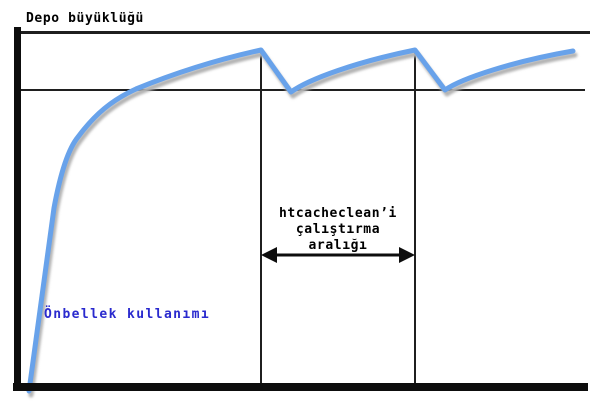 The width and height of the screenshot is (600, 406). What do you see at coordinates (407, 255) in the screenshot?
I see `interval-arrow-right-head` at bounding box center [407, 255].